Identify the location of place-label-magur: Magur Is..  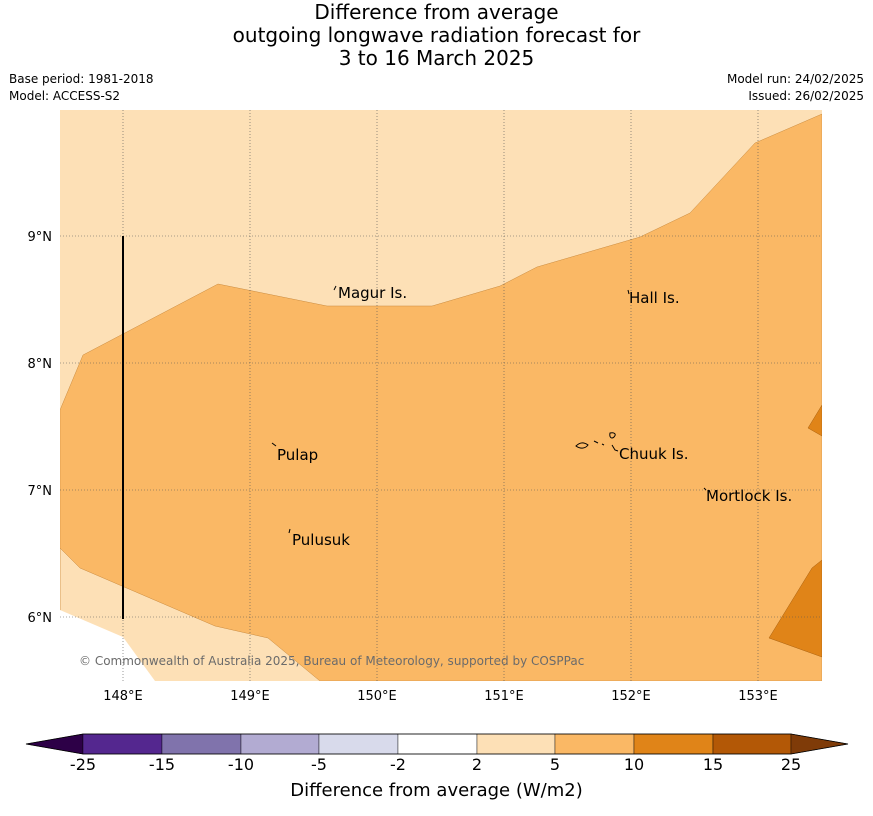
(372, 293).